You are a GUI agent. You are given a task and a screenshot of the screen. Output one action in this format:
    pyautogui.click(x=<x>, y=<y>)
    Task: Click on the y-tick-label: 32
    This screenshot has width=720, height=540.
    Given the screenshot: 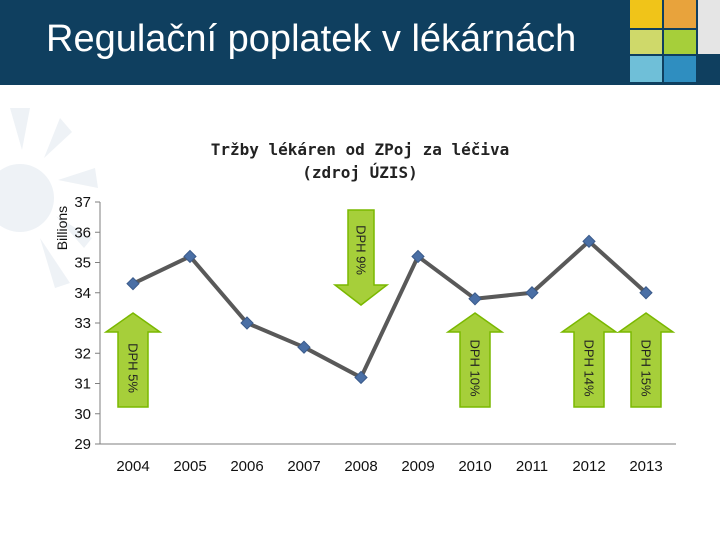 What is the action you would take?
    pyautogui.click(x=82, y=353)
    